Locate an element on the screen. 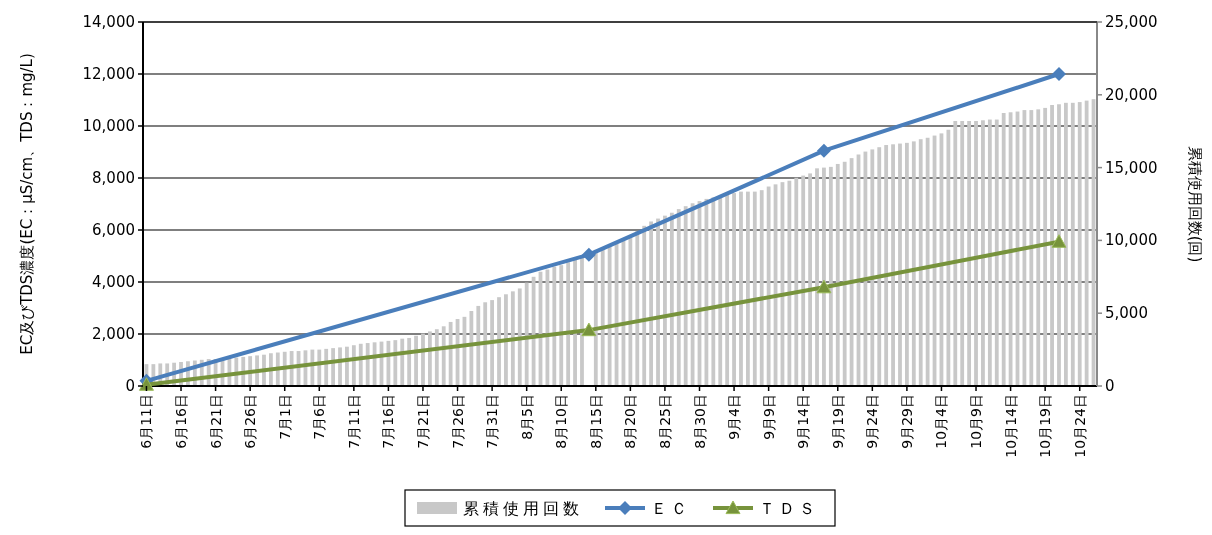 The width and height of the screenshot is (1212, 535). x-tick-label: 9月29日 is located at coordinates (906, 421).